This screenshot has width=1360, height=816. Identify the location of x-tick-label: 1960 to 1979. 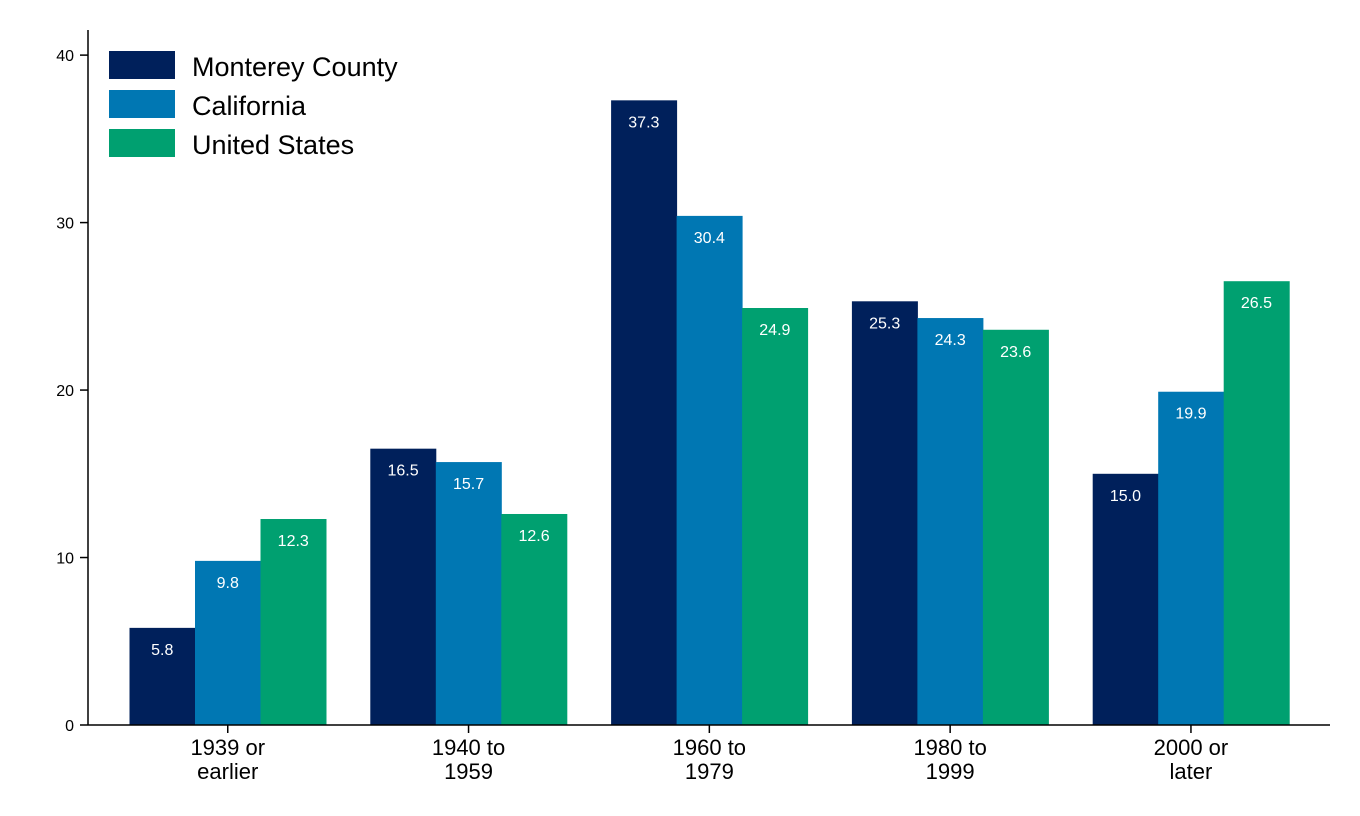
(709, 759).